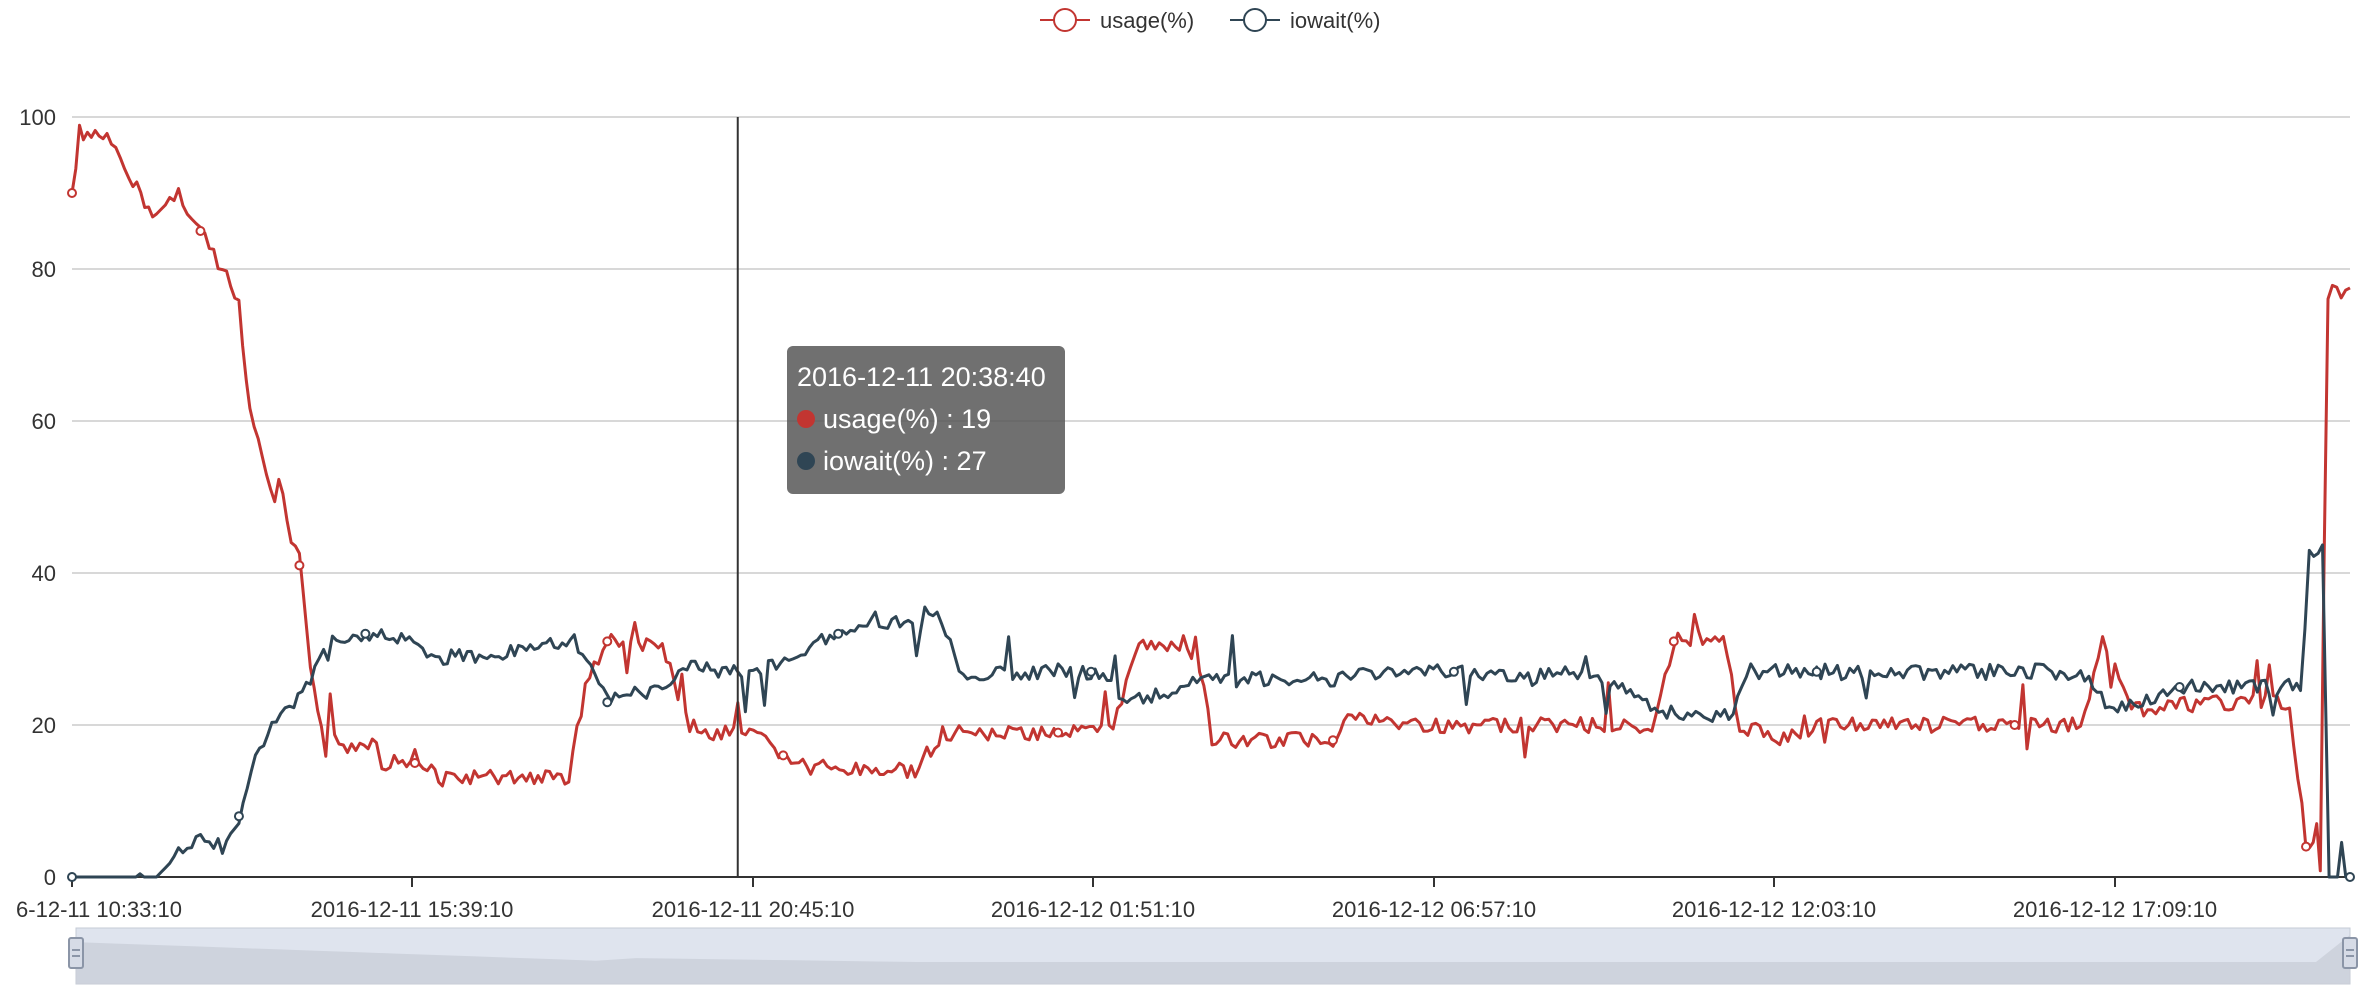 Image resolution: width=2378 pixels, height=992 pixels. Describe the element at coordinates (1774, 909) in the screenshot. I see `x-tick-label: 2016-12-12 12:03:10` at that location.